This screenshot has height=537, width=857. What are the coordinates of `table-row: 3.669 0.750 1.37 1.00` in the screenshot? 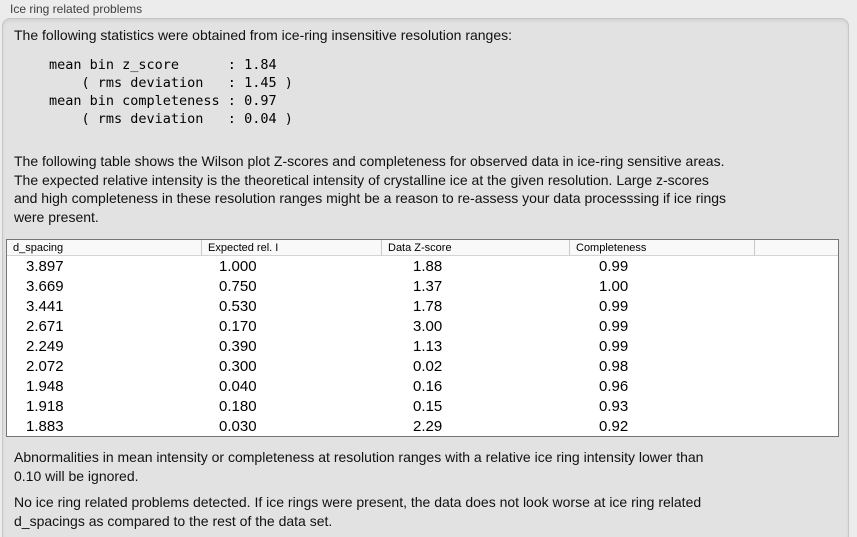 It's located at (422, 286).